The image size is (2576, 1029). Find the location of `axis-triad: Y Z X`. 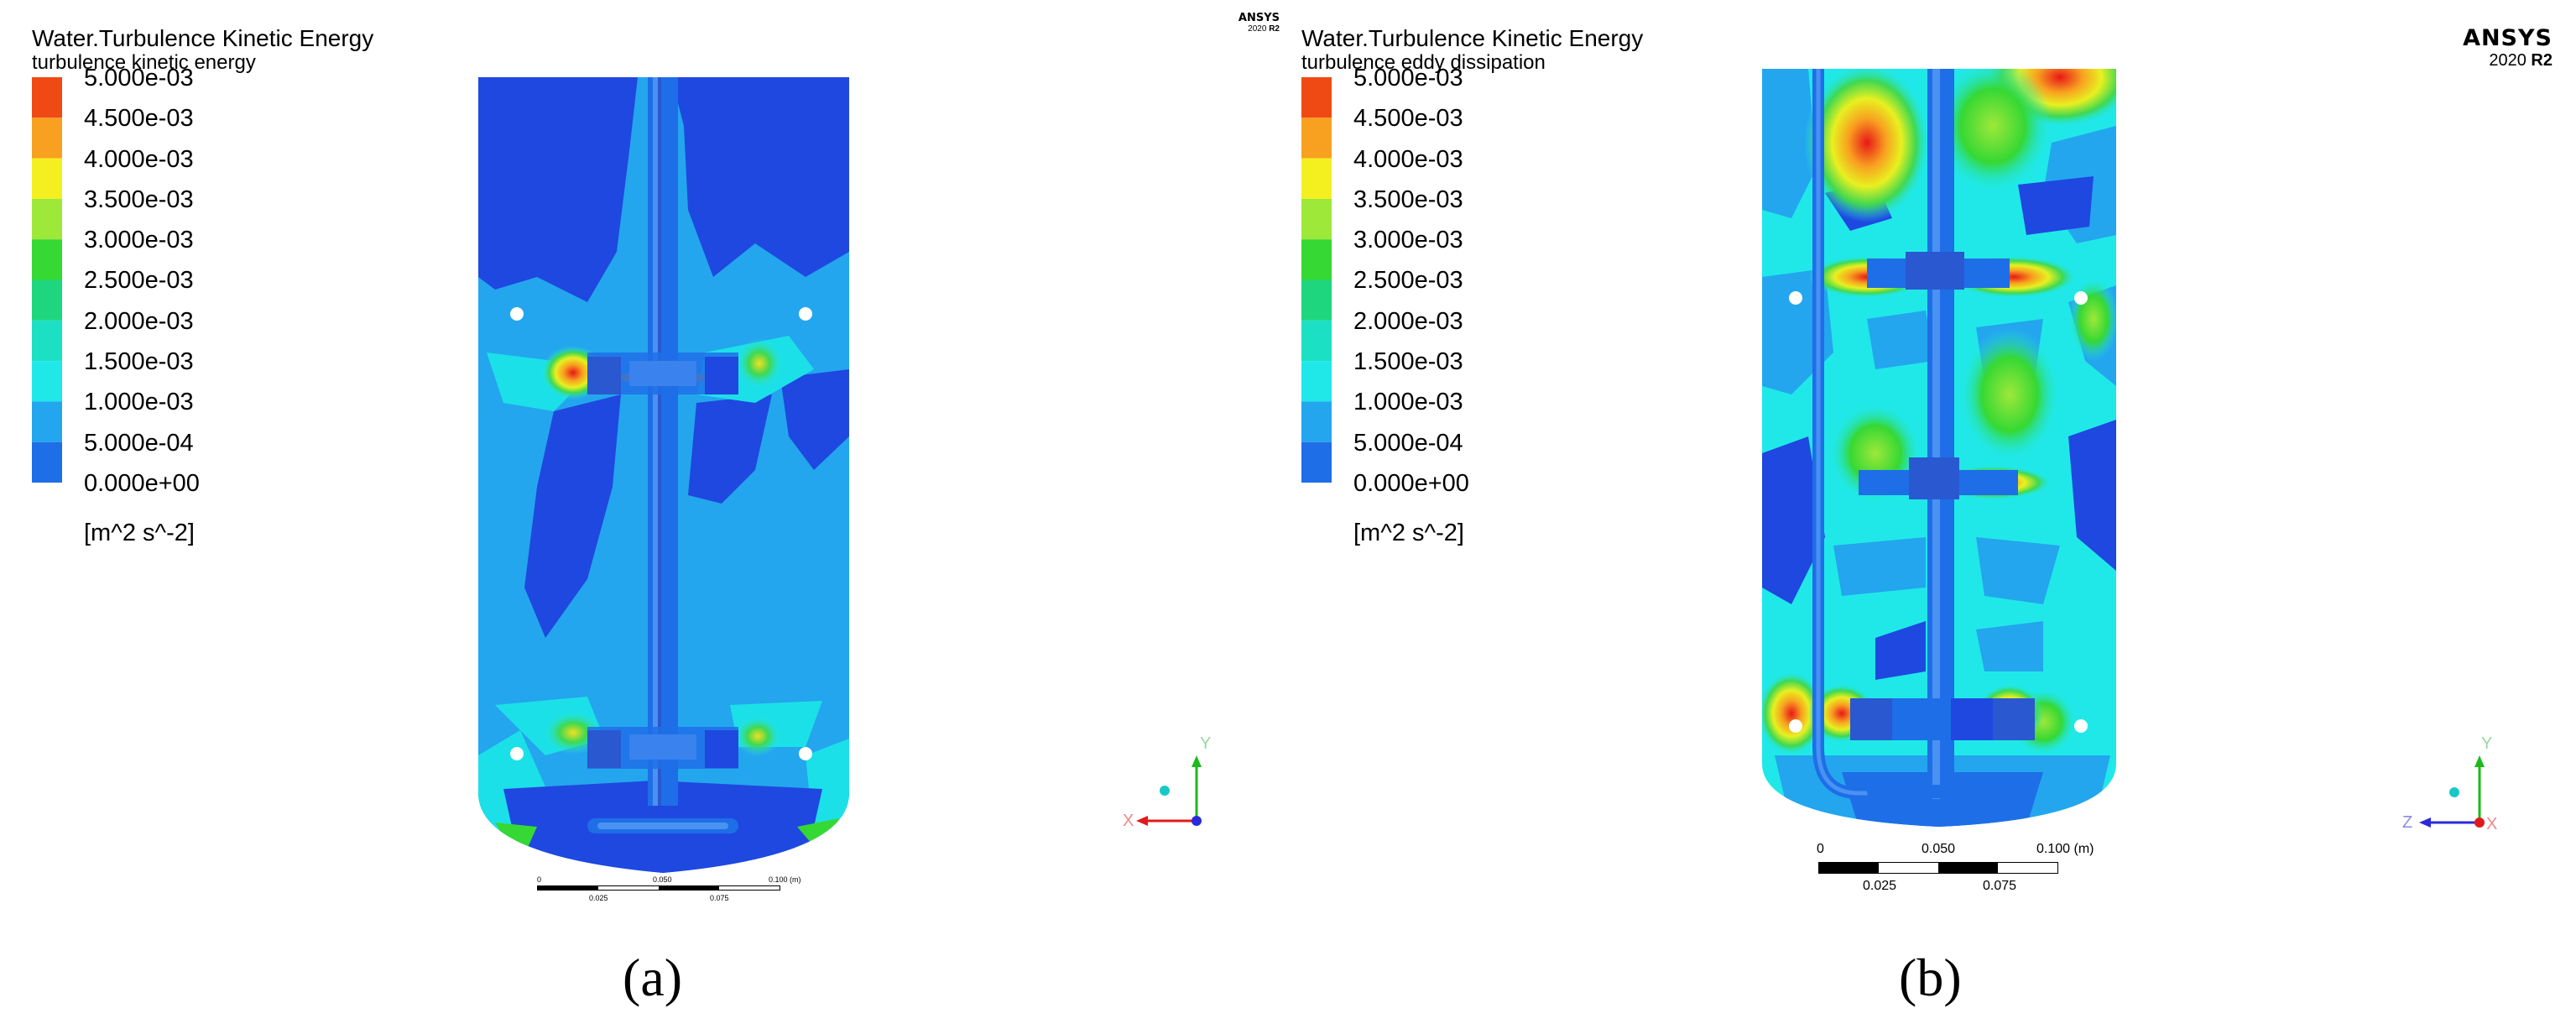

axis-triad: Y Z X is located at coordinates (2449, 784).